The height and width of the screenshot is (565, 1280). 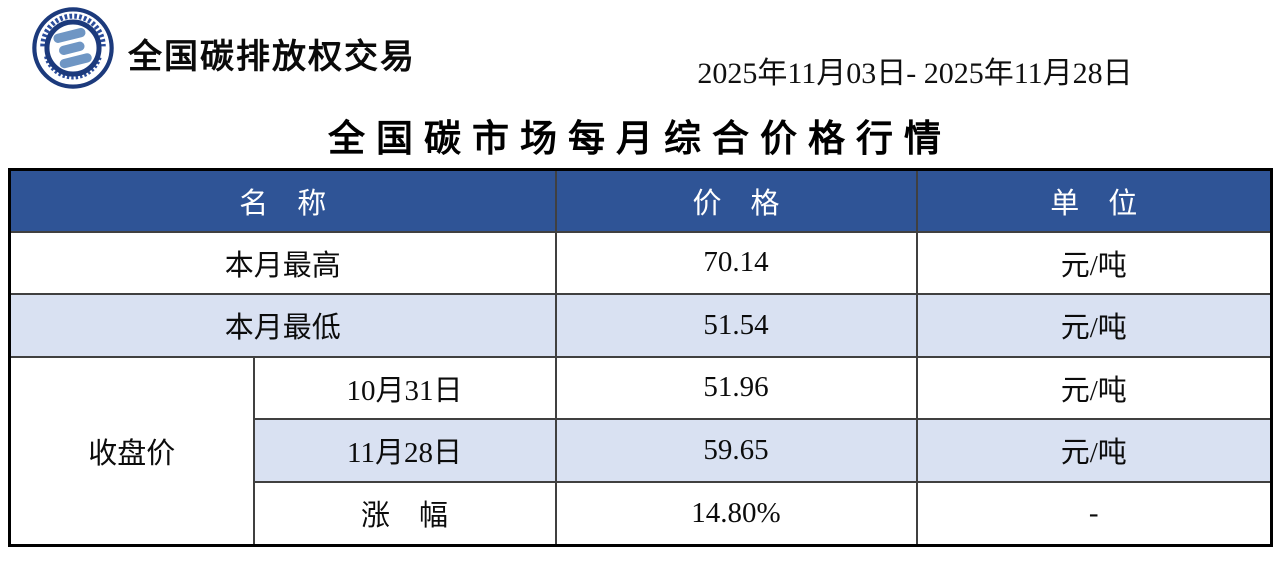 I want to click on table-row-month-low: 本月最低 51.54 元/吨, so click(x=640, y=325).